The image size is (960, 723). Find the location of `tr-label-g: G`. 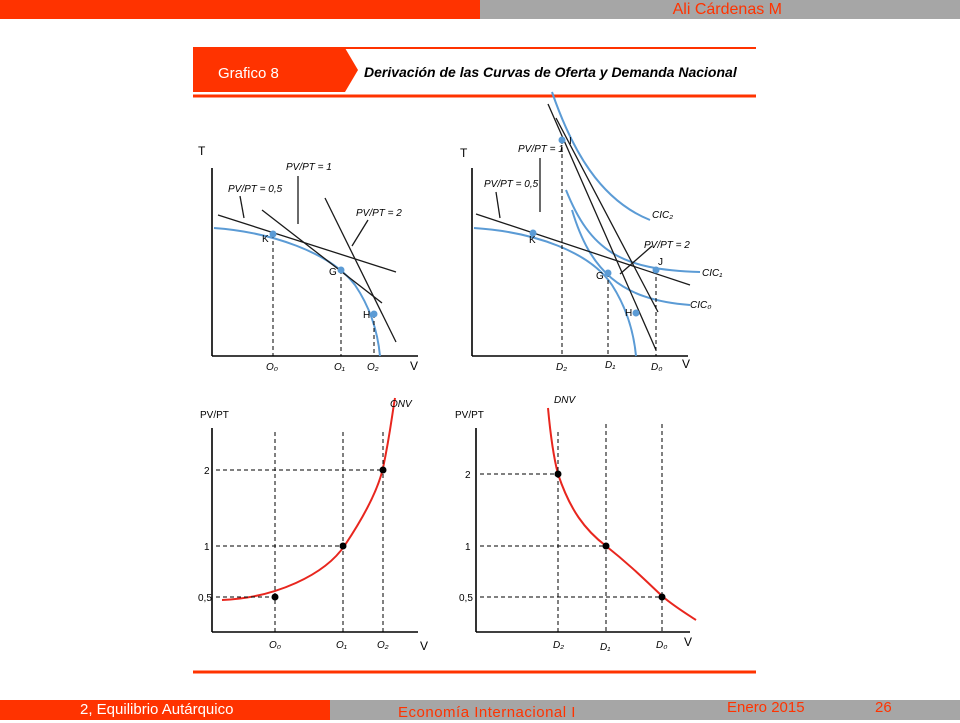

tr-label-g: G is located at coordinates (600, 276).